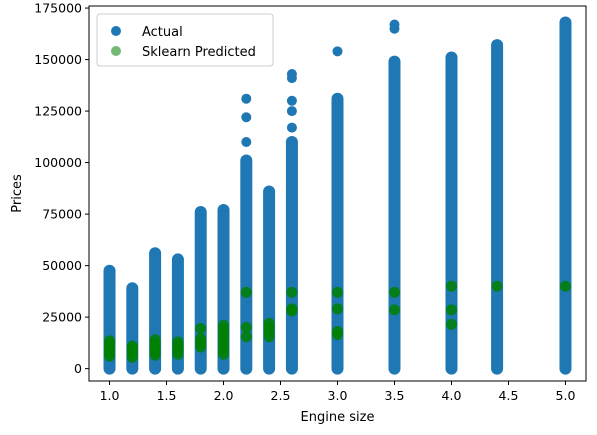 Image resolution: width=597 pixels, height=435 pixels. I want to click on x-axis-label: Engine size, so click(338, 417).